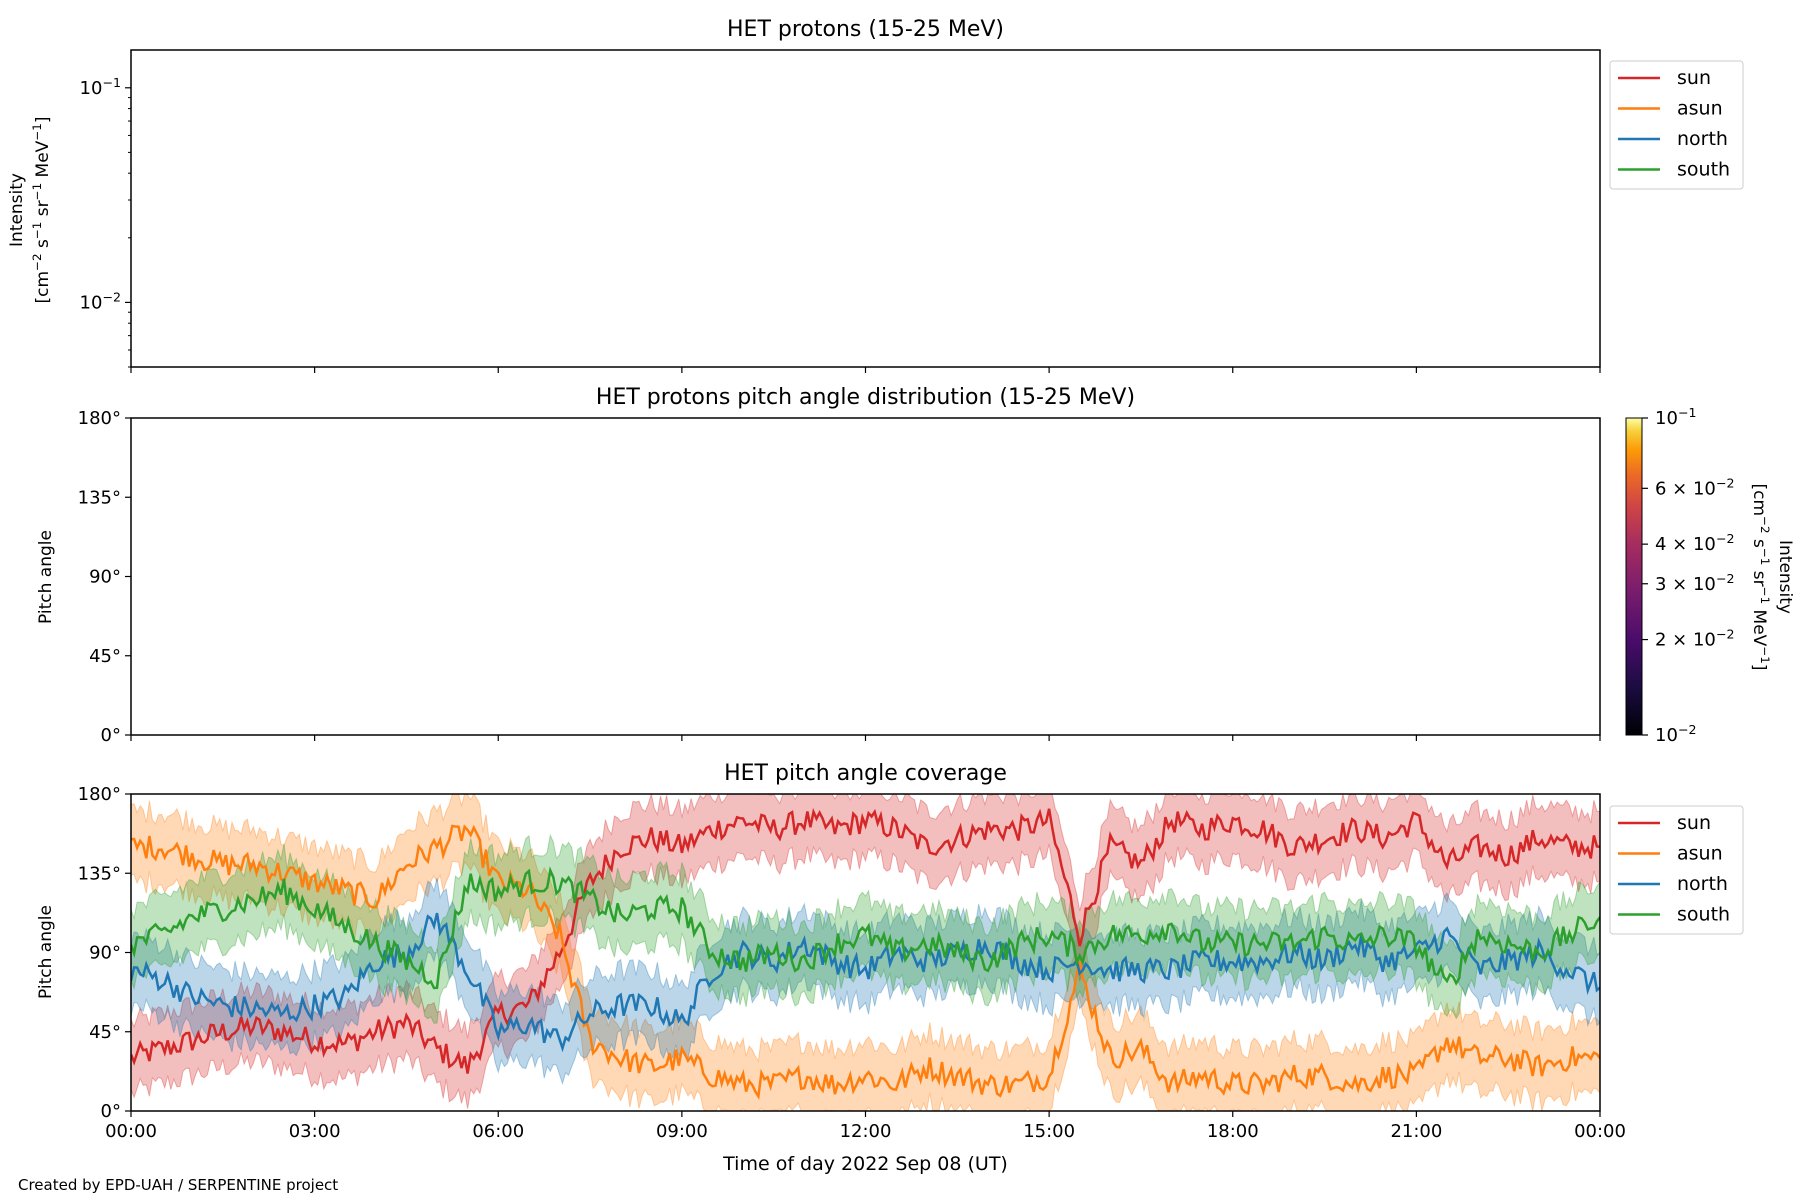 The image size is (1800, 1200). Describe the element at coordinates (105, 221) in the screenshot. I see `panel1-y-ticks: 10⁻² 10⁻¹` at that location.